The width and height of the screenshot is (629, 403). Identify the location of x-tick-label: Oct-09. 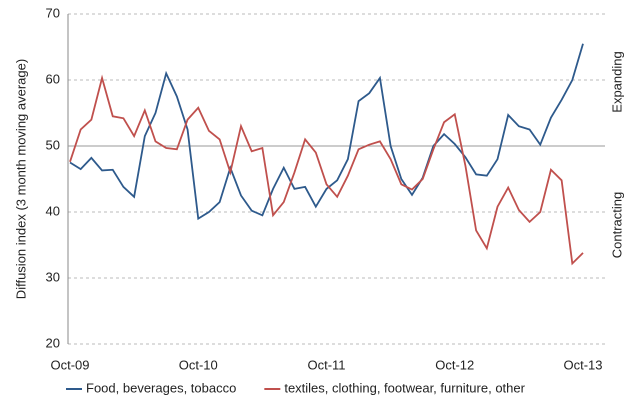
(69, 364).